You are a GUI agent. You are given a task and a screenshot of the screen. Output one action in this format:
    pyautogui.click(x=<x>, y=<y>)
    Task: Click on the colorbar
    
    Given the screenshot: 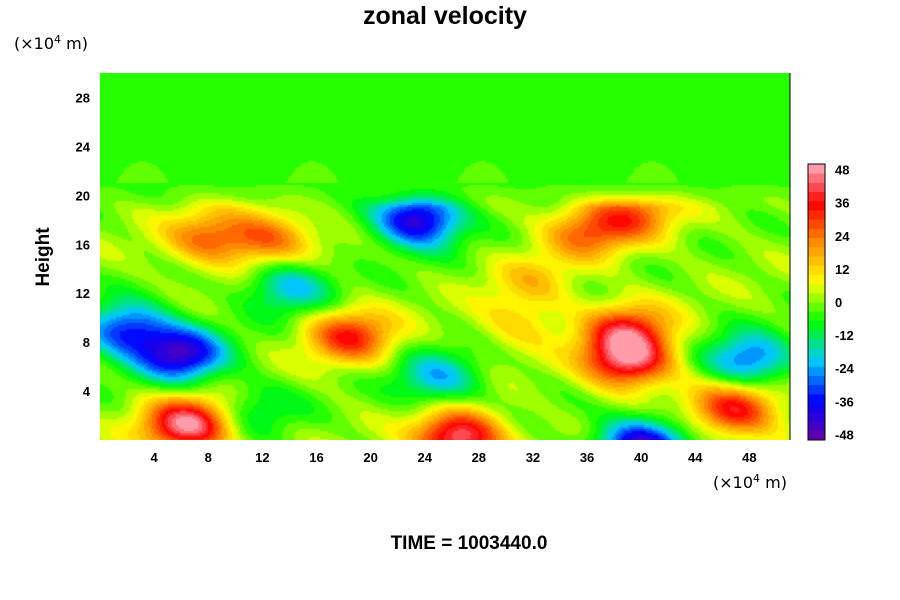 What is the action you would take?
    pyautogui.click(x=816, y=302)
    